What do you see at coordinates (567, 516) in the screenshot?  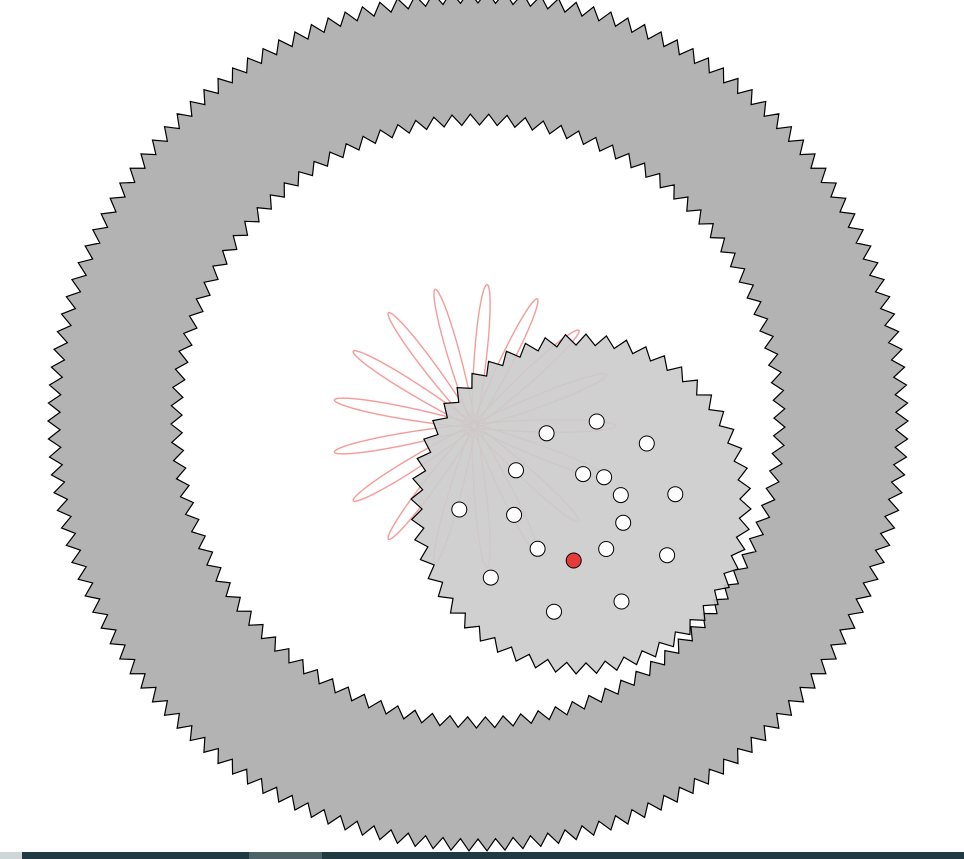 I see `pen-holes` at bounding box center [567, 516].